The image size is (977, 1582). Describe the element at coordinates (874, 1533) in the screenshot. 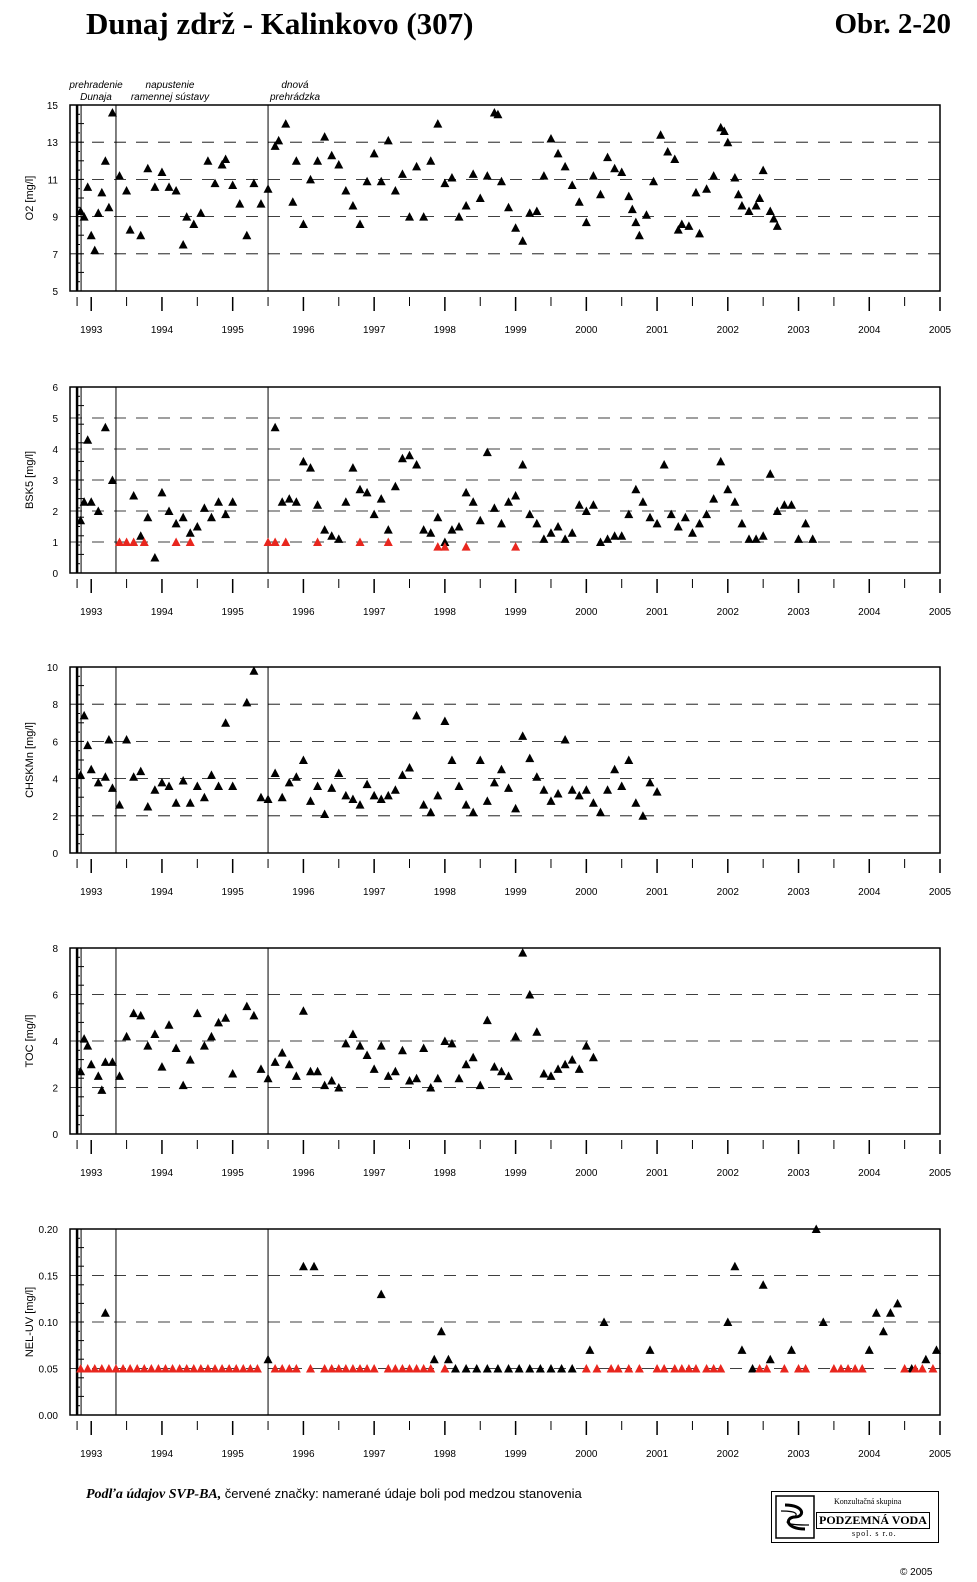

I see `logo-line-3: spol. s r.o.` at that location.